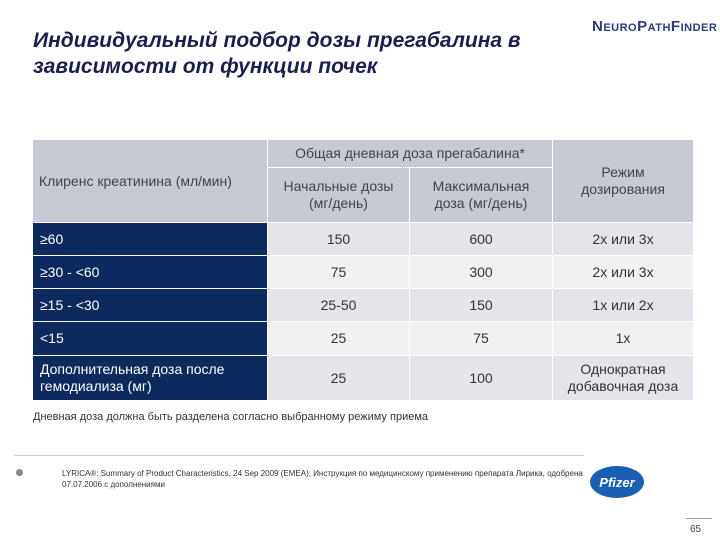 The height and width of the screenshot is (540, 720). Describe the element at coordinates (481, 378) in the screenshot. I see `table-cell: 100` at that location.